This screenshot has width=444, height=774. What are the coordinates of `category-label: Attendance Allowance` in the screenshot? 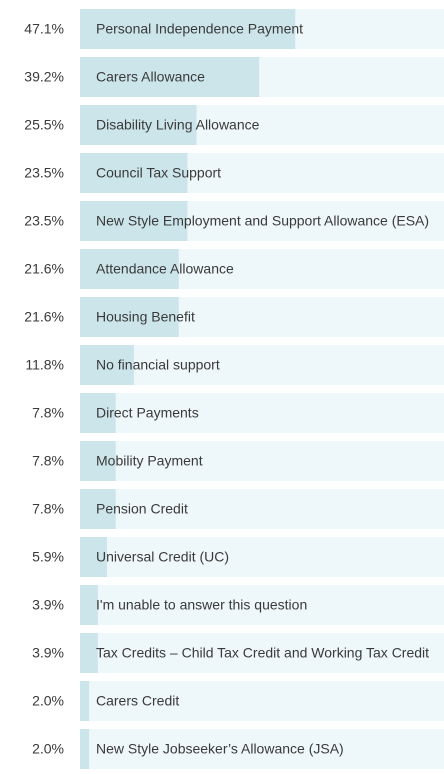 It's located at (165, 269).